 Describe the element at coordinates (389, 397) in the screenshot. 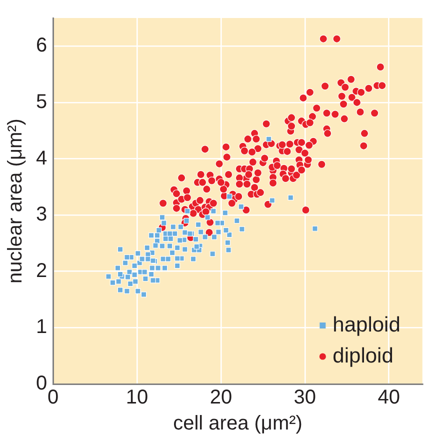

I see `x-tick-label: 40` at that location.